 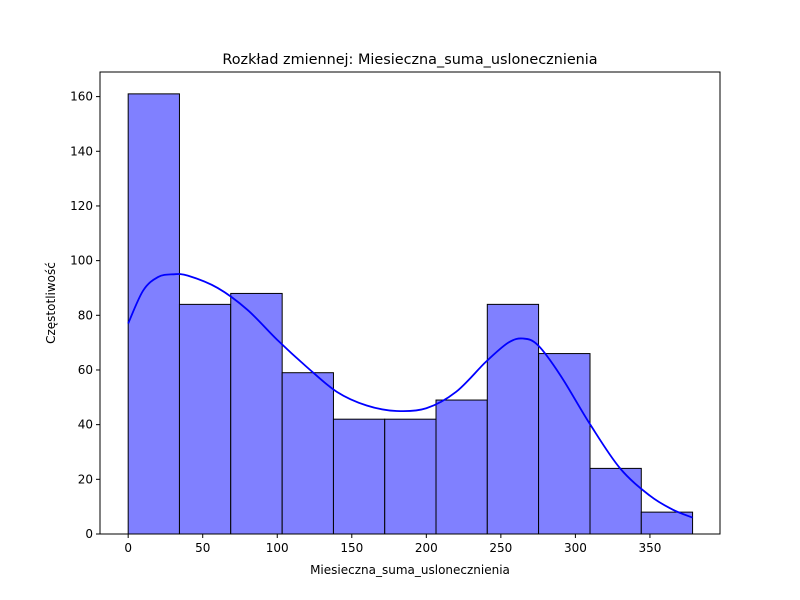 I want to click on y-tick-label: 80, so click(x=85, y=315).